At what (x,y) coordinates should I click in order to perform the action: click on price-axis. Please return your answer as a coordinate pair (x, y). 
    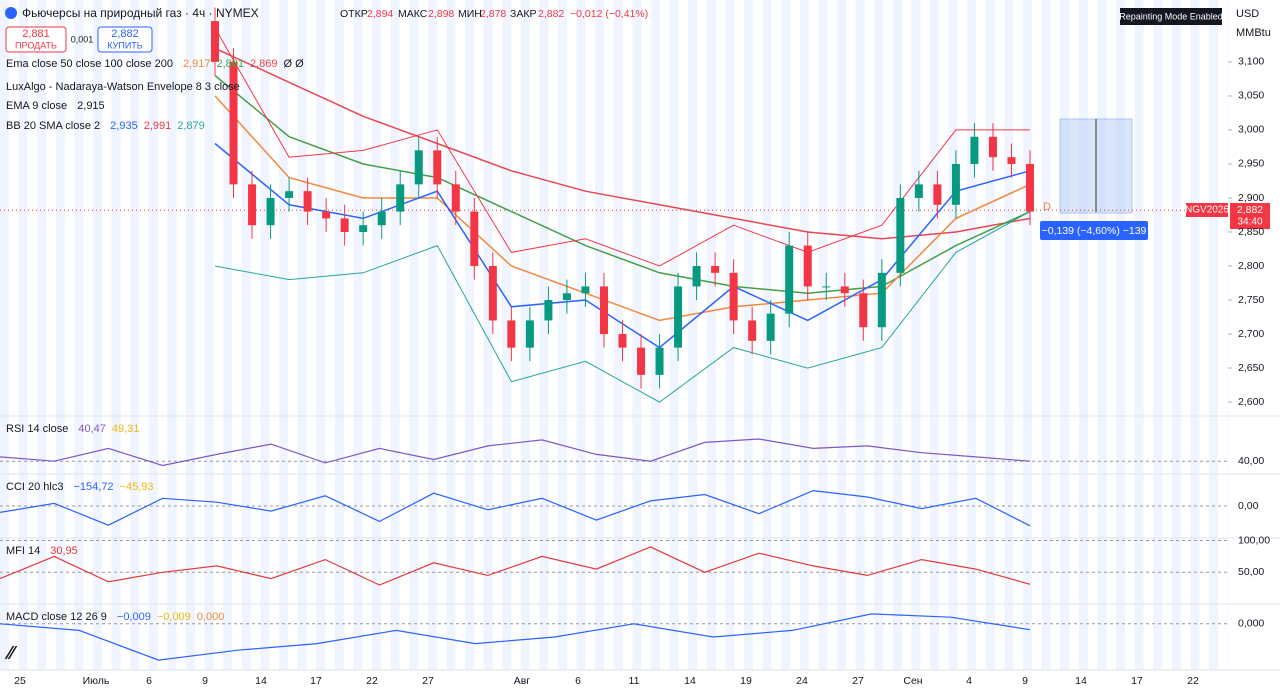
    Looking at the image, I should click on (1254, 346).